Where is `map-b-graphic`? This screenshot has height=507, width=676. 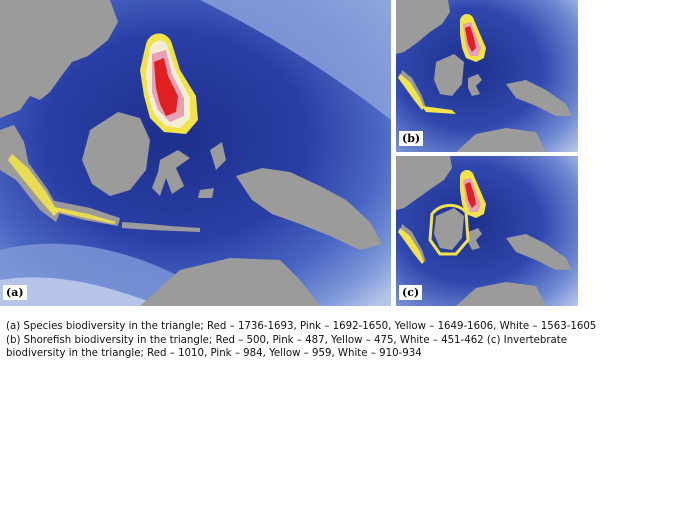 map-b-graphic is located at coordinates (487, 76).